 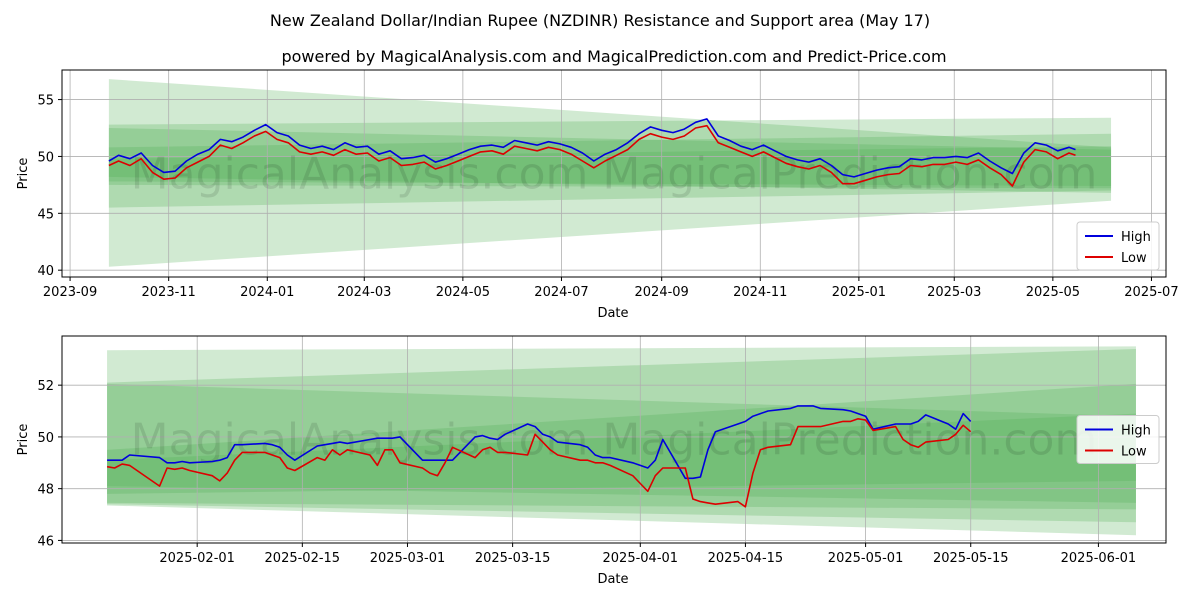 What do you see at coordinates (1134, 452) in the screenshot?
I see `bottom-legend-label-low: Low` at bounding box center [1134, 452].